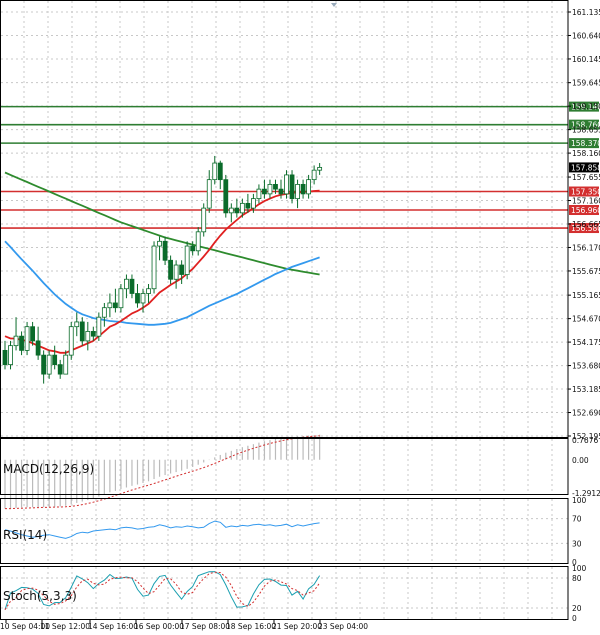 This screenshot has width=600, height=635. Describe the element at coordinates (162, 223) in the screenshot. I see `ma-green-line` at that location.